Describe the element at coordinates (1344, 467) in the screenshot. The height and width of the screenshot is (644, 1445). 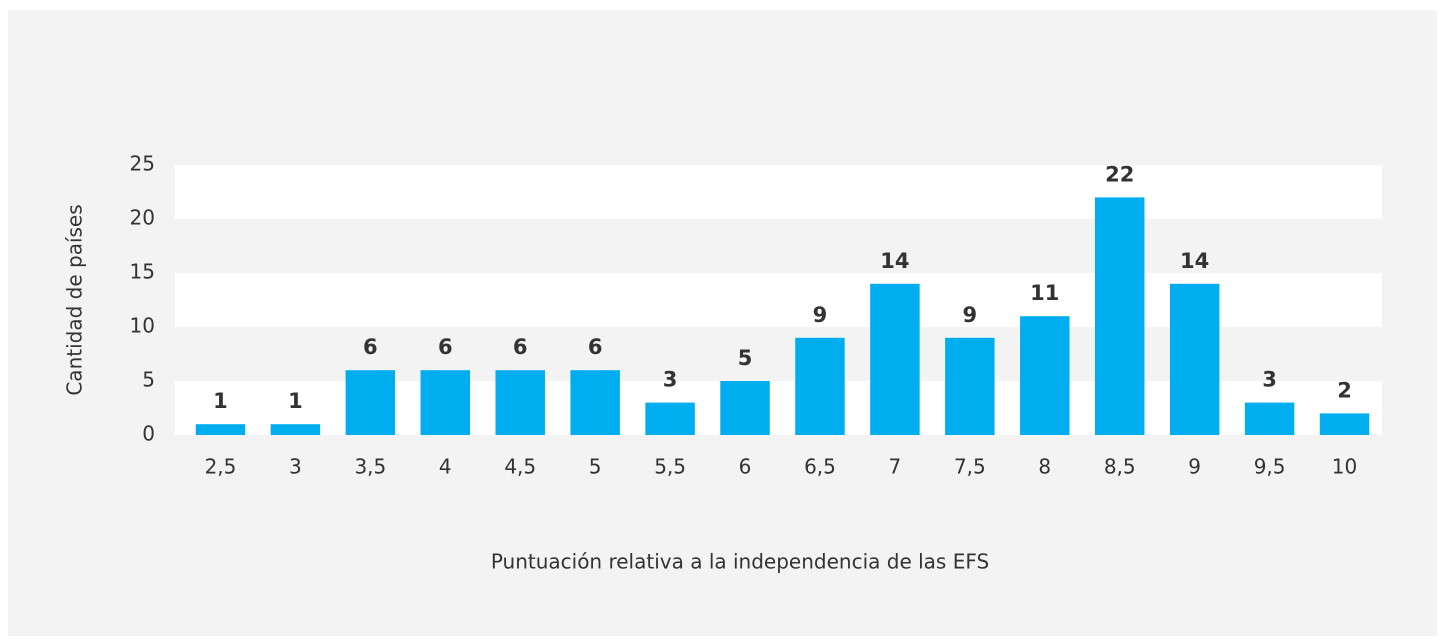
I see `x-tick-label: 10` at that location.